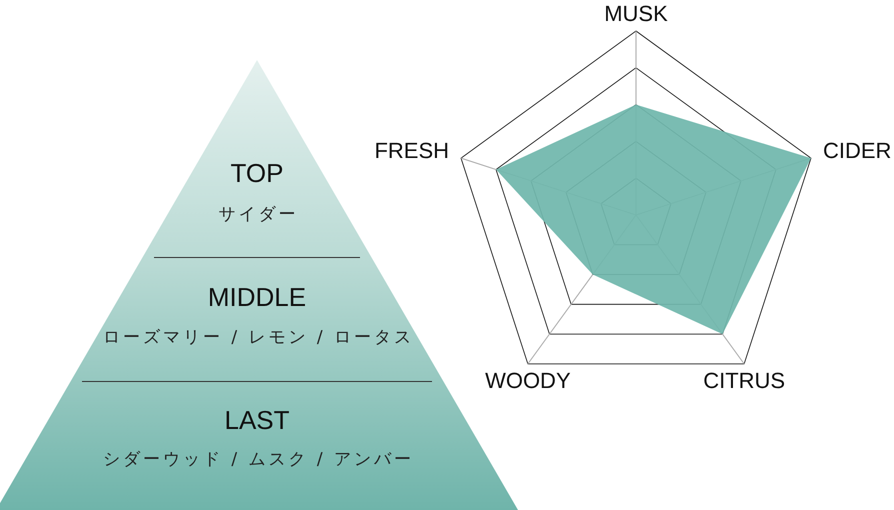 The image size is (894, 510). Describe the element at coordinates (257, 173) in the screenshot. I see `text: TOP` at that location.